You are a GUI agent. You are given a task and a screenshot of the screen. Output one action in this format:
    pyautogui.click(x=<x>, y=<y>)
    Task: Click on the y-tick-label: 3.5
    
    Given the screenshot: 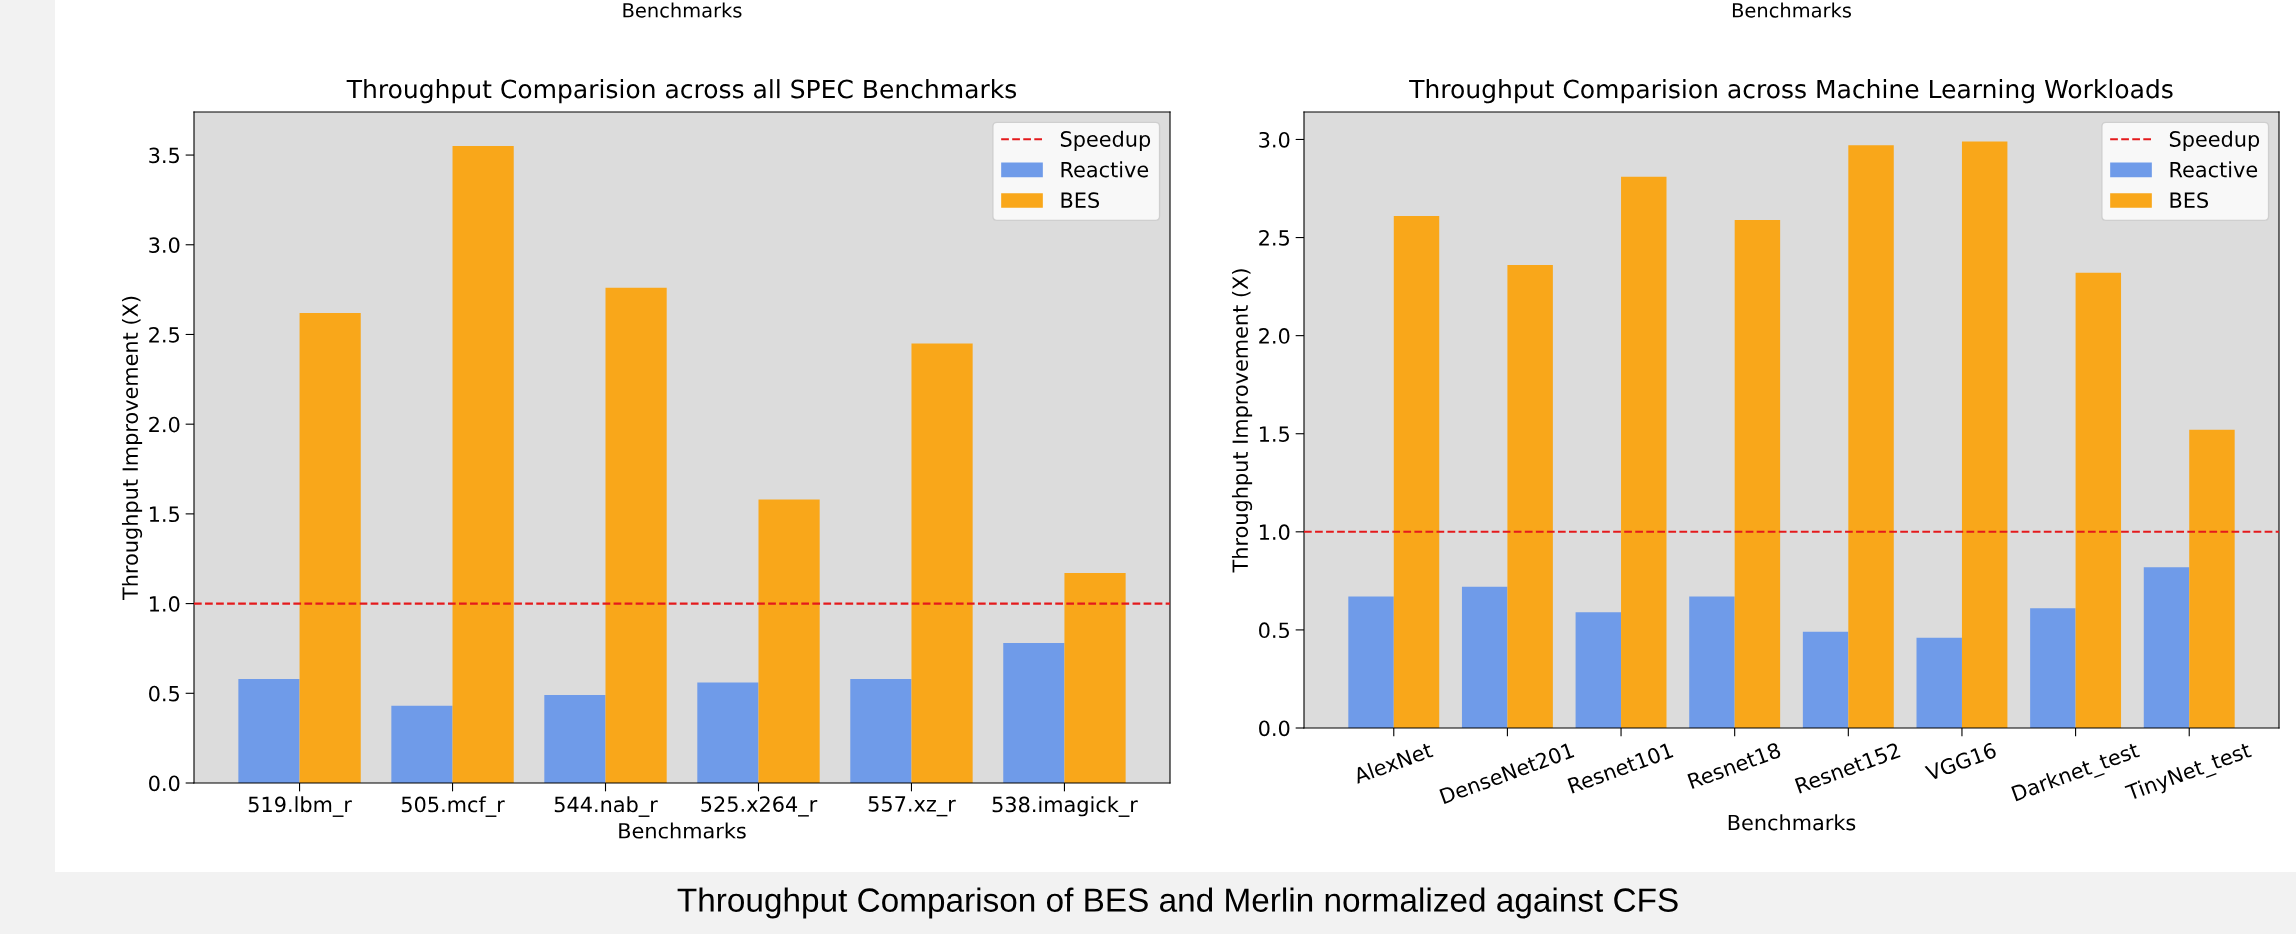 What is the action you would take?
    pyautogui.click(x=164, y=155)
    